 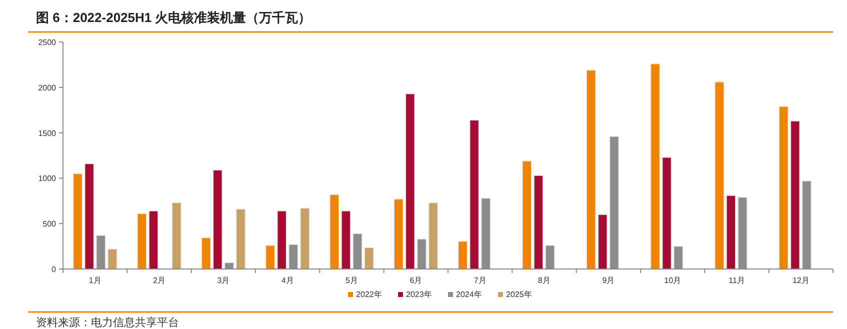 I want to click on y-tick-label: 2000, so click(x=47, y=87).